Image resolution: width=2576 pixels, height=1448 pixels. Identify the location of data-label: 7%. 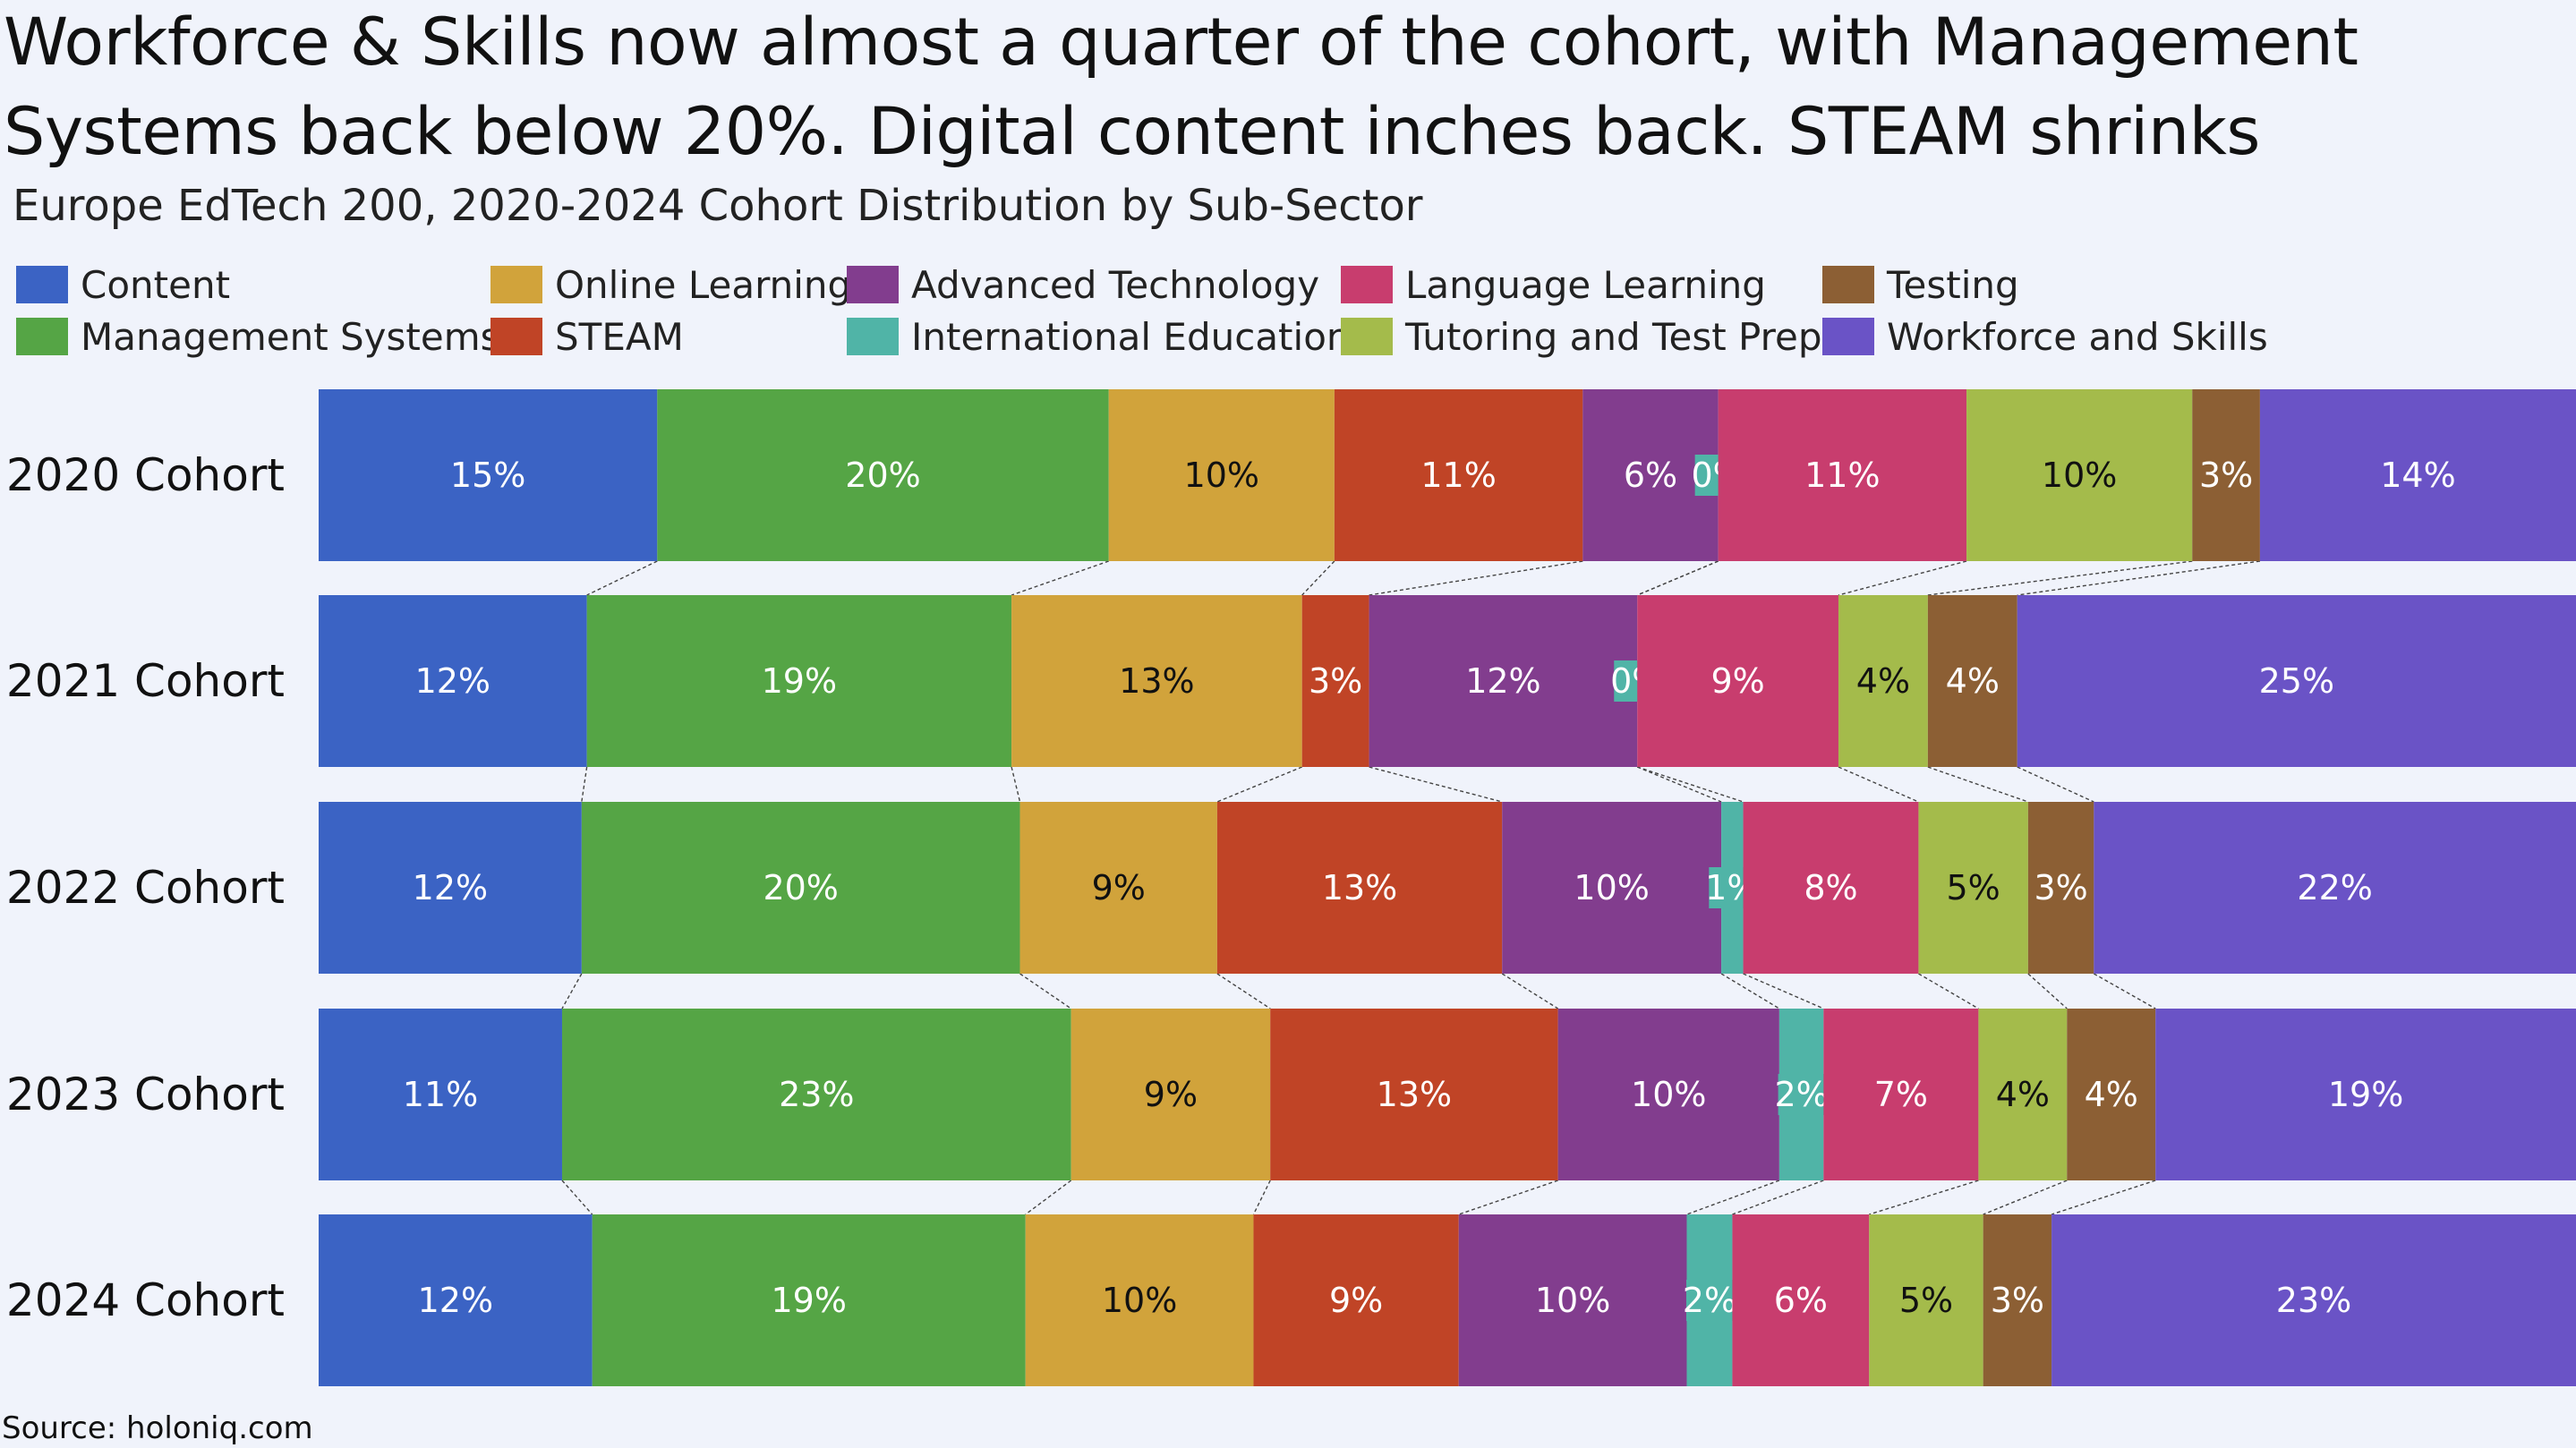
(1901, 1094).